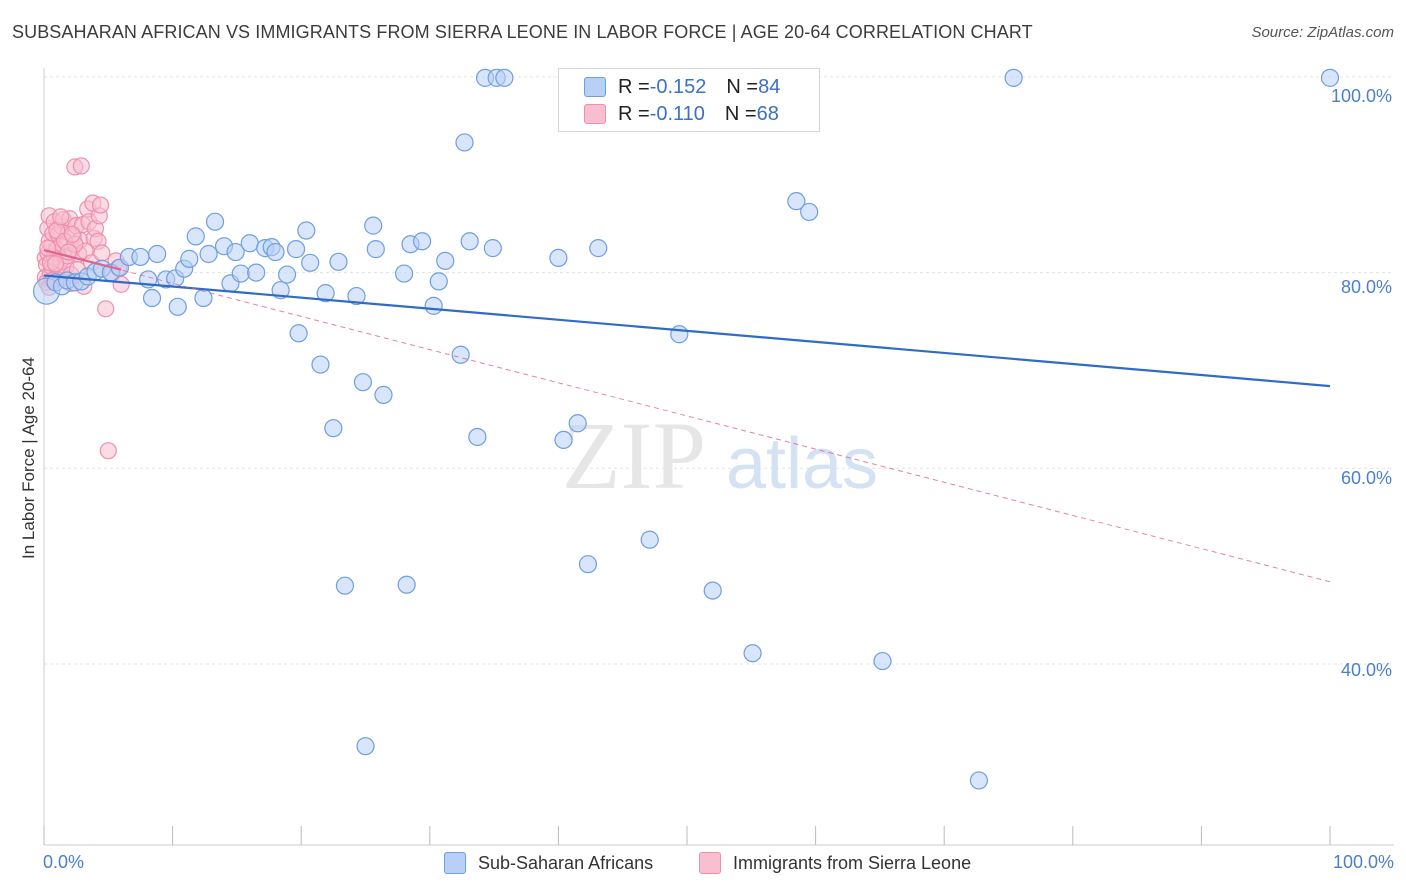  Describe the element at coordinates (595, 87) in the screenshot. I see `legend-swatch-blue` at that location.